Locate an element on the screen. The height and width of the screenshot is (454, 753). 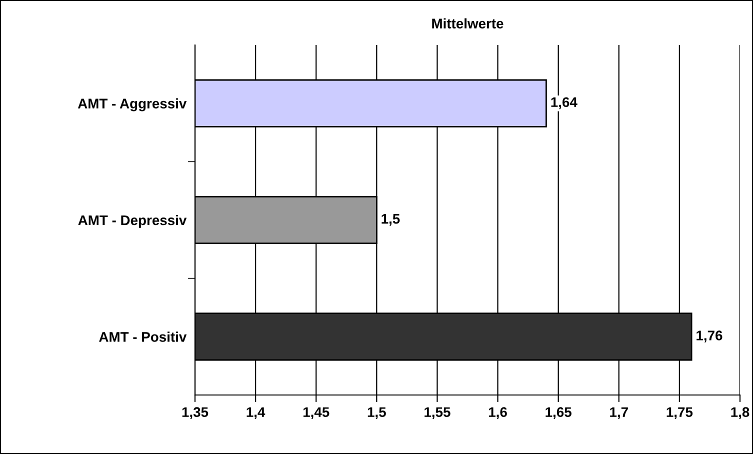
x-tick-label: 1,8 is located at coordinates (740, 413).